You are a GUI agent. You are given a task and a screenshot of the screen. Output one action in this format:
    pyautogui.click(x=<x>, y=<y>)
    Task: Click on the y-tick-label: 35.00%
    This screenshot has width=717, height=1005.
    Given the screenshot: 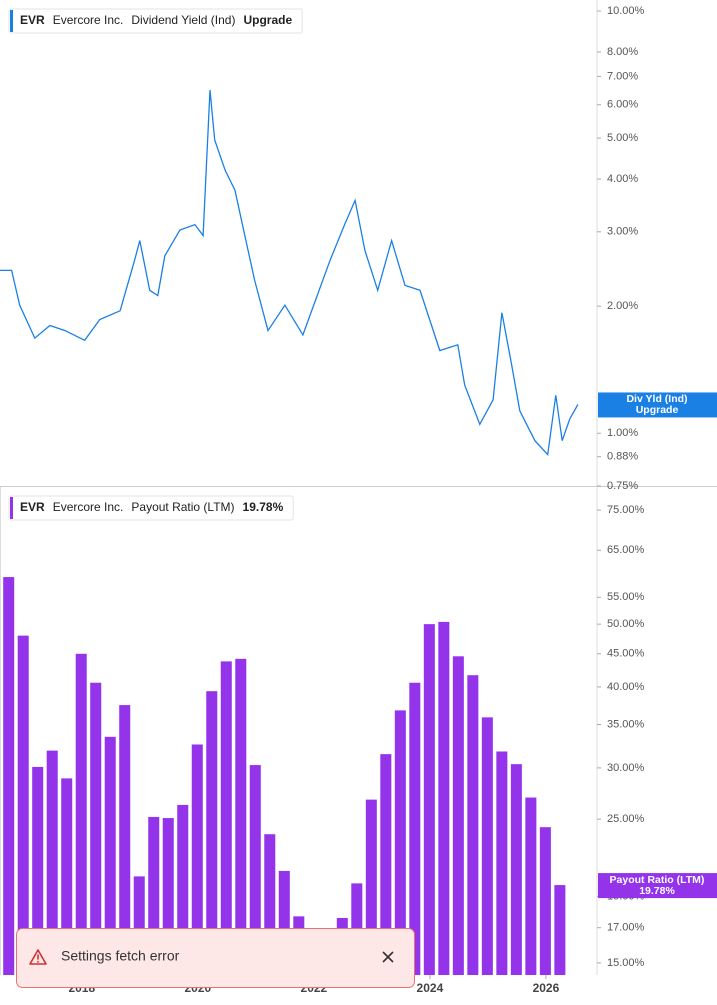 What is the action you would take?
    pyautogui.click(x=626, y=724)
    